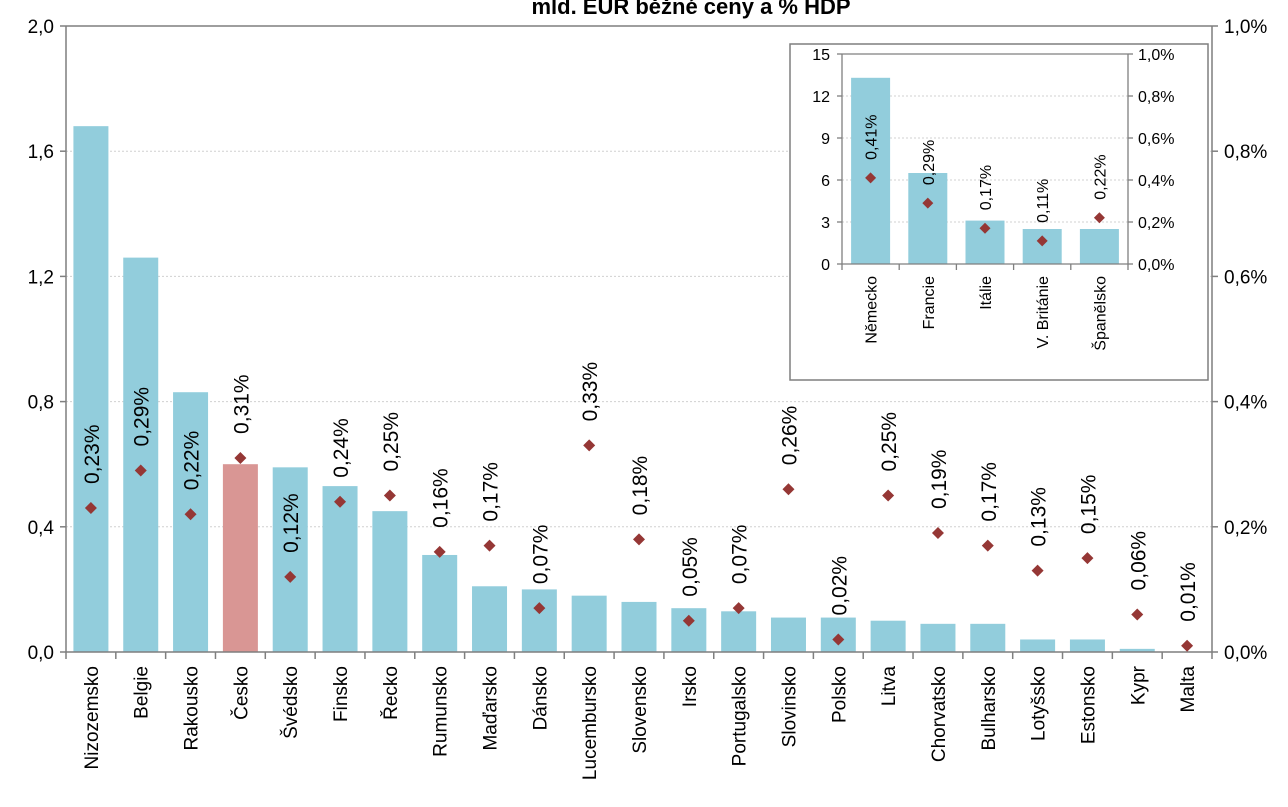  Describe the element at coordinates (789, 706) in the screenshot. I see `category-label: Slovinsko` at that location.